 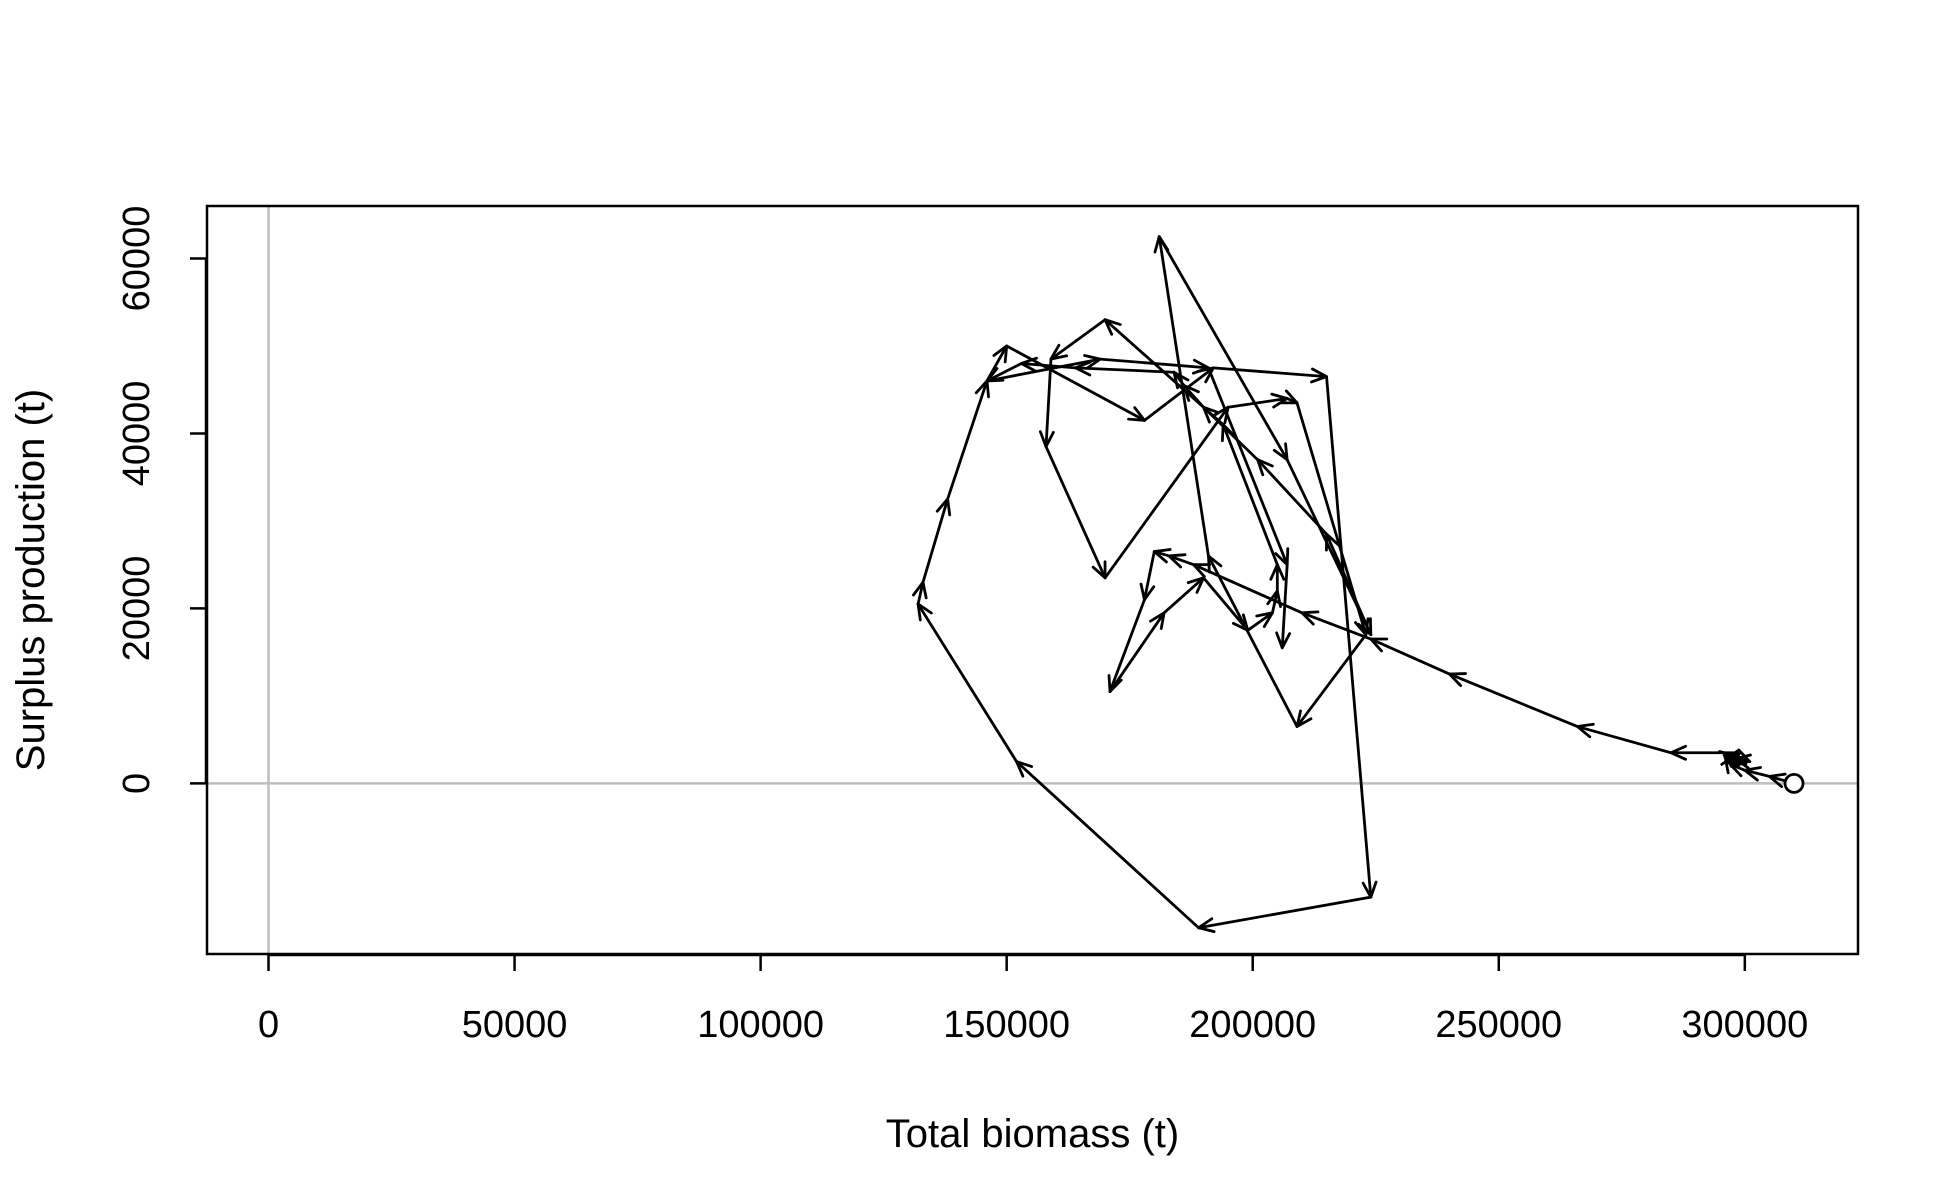 What do you see at coordinates (1033, 999) in the screenshot?
I see `x-axis: 0 50000 100000 150000 200000 250000 300000` at bounding box center [1033, 999].